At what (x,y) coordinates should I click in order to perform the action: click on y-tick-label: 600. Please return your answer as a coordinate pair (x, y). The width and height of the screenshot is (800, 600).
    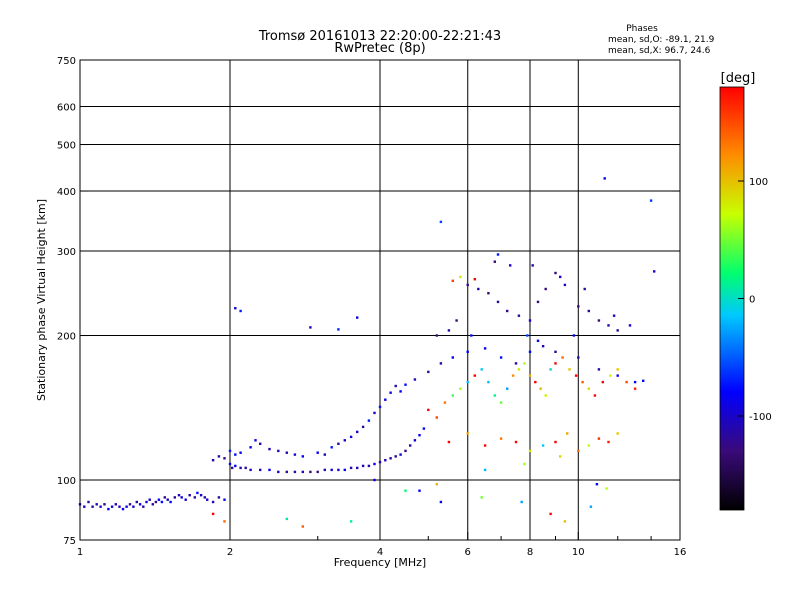
    Looking at the image, I should click on (66, 108).